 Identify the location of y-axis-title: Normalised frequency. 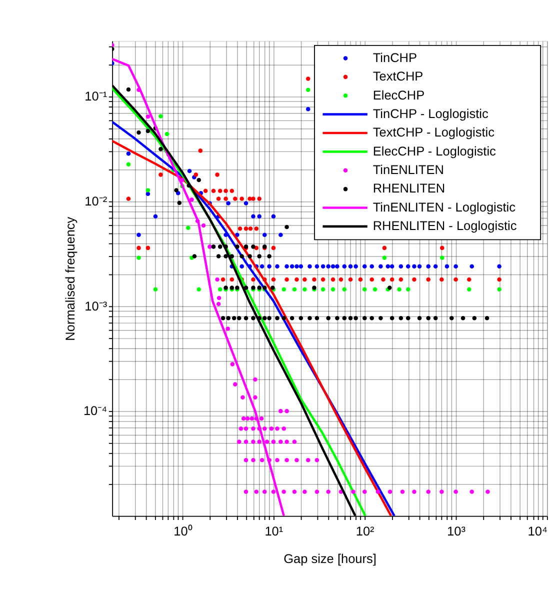
(70, 278).